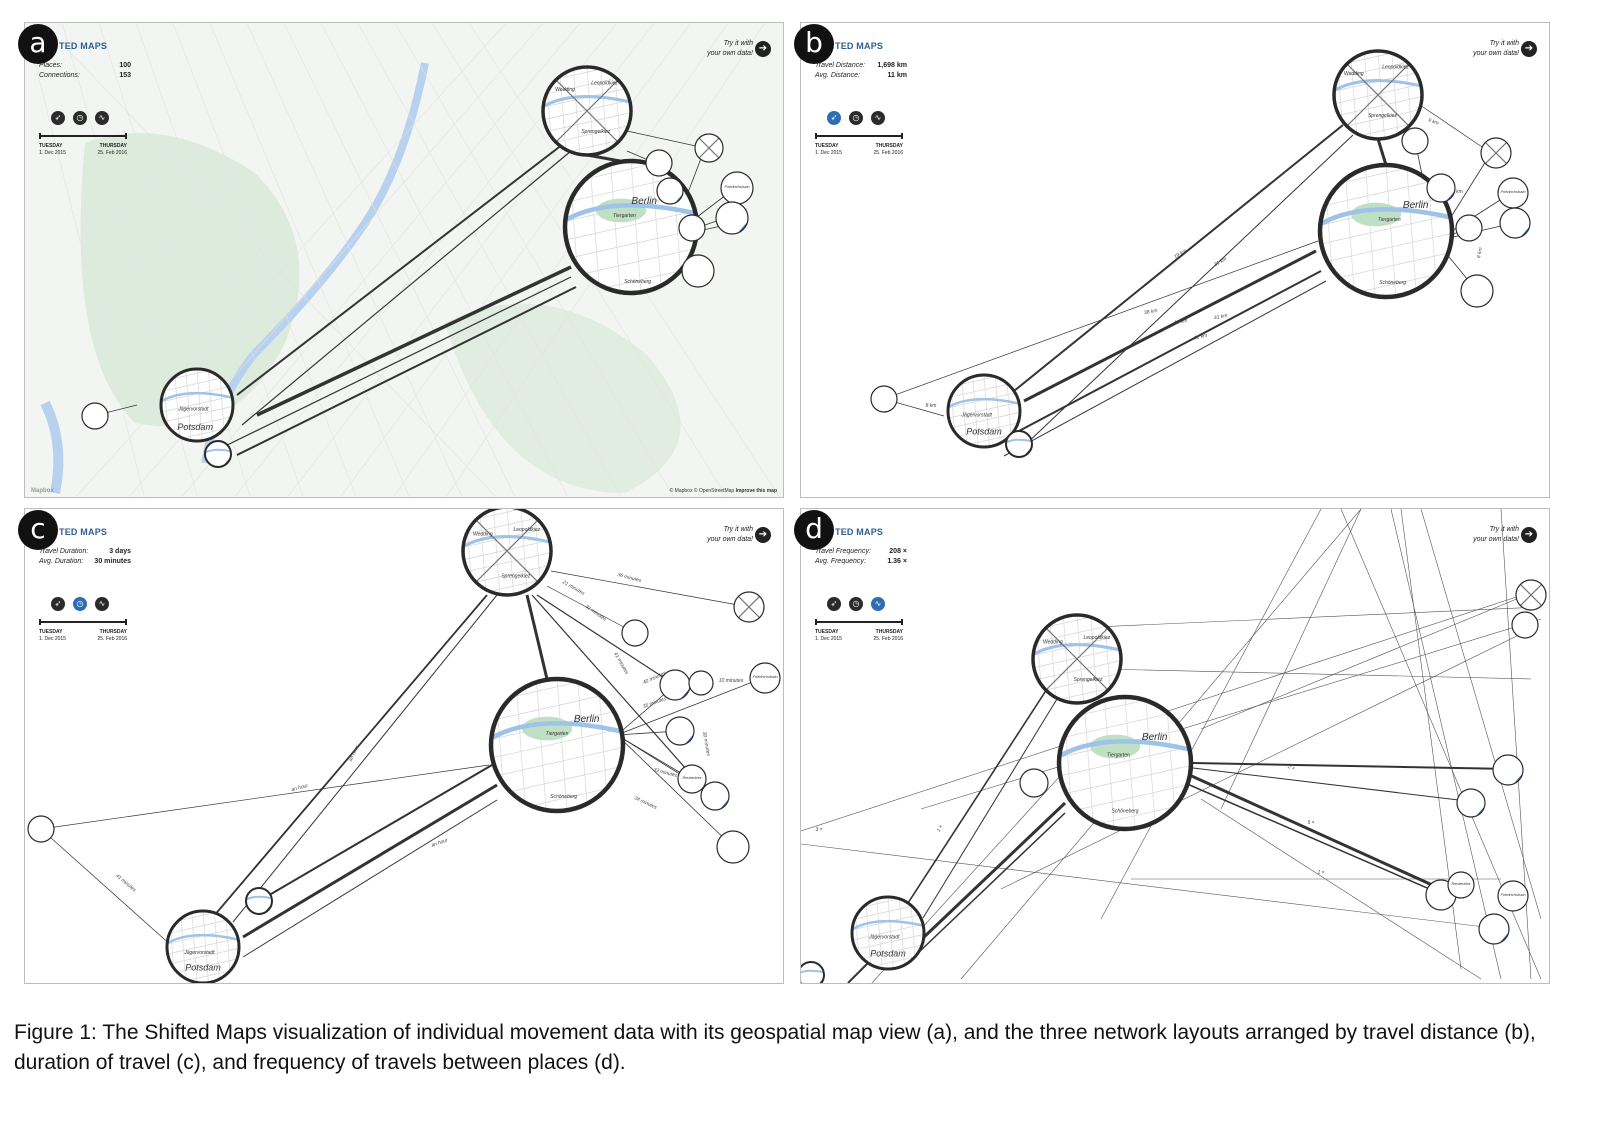  Describe the element at coordinates (756, 491) in the screenshot. I see `improve-map-link: Improve this map` at that location.